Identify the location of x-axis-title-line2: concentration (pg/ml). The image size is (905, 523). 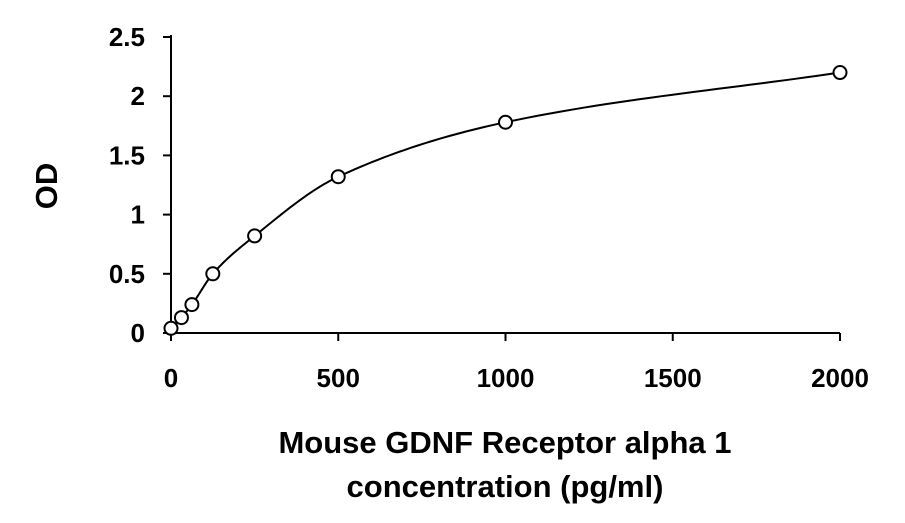
(505, 486).